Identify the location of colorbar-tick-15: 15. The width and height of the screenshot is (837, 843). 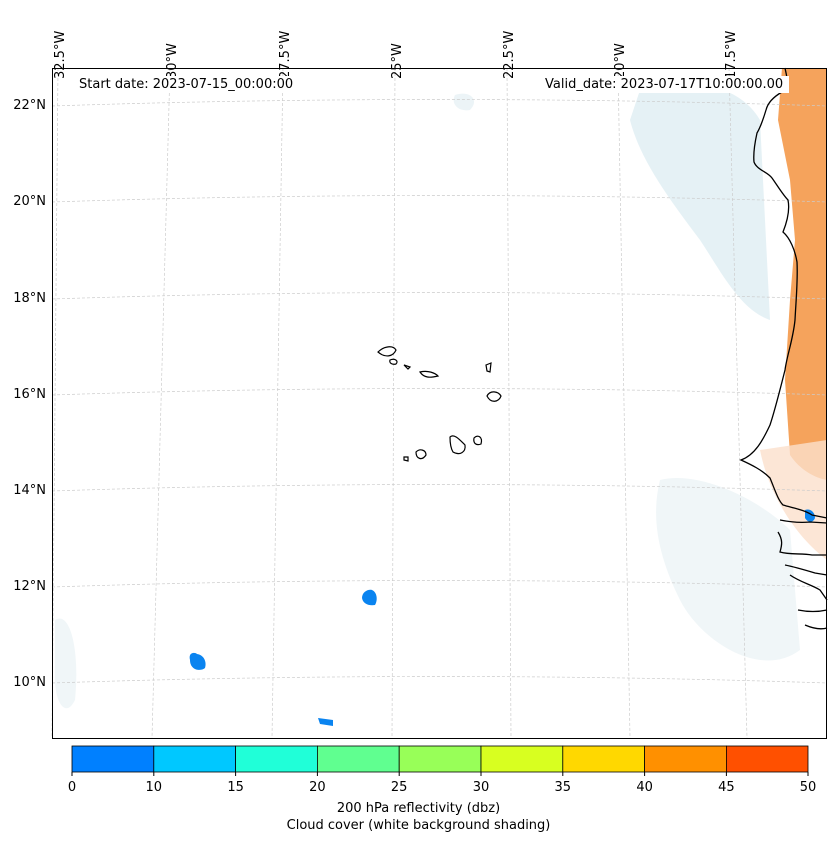
(235, 787).